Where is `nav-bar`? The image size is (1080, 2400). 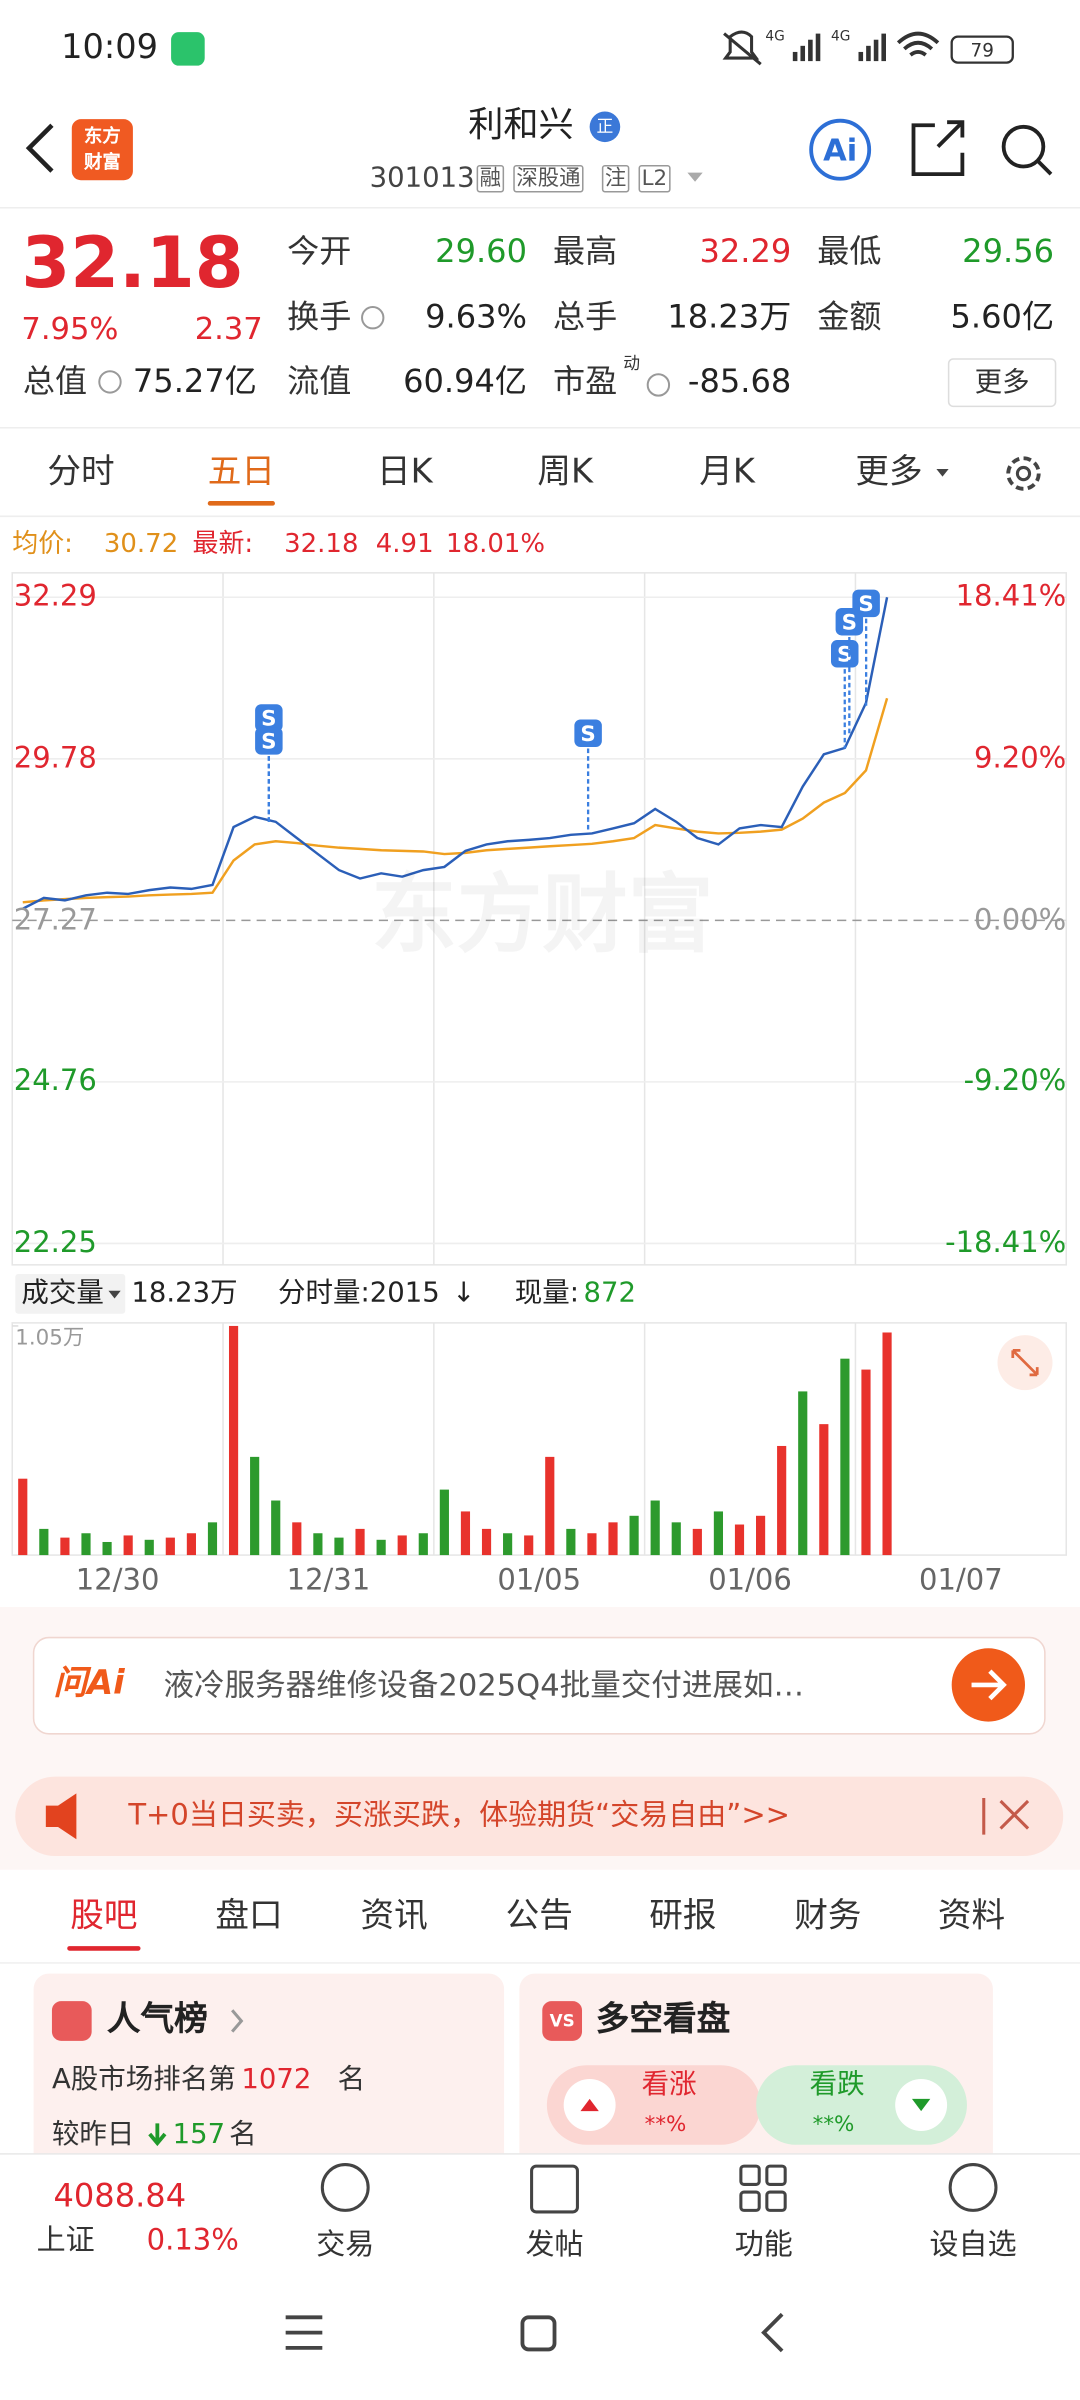 nav-bar is located at coordinates (540, 2335).